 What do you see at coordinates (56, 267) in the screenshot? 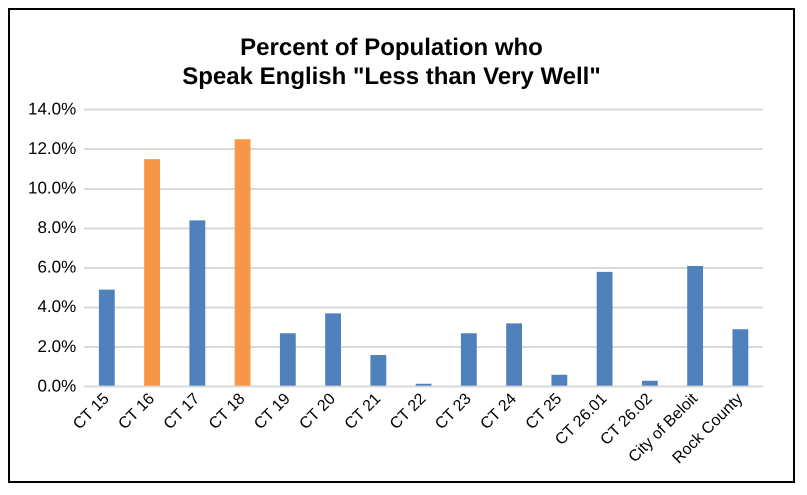
I see `y-tick-label: 6.0%` at bounding box center [56, 267].